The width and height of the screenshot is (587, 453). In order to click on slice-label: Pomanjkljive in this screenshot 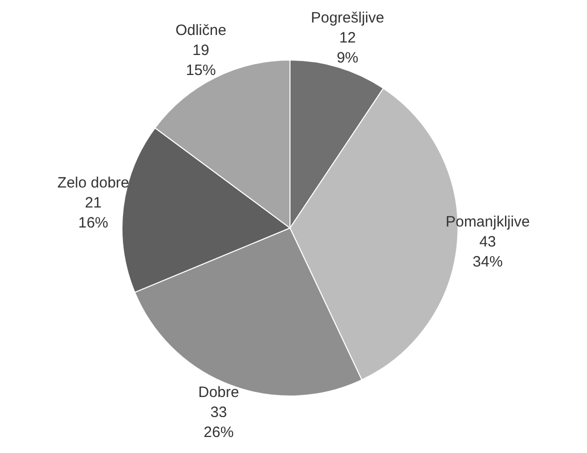, I will do `click(488, 222)`.